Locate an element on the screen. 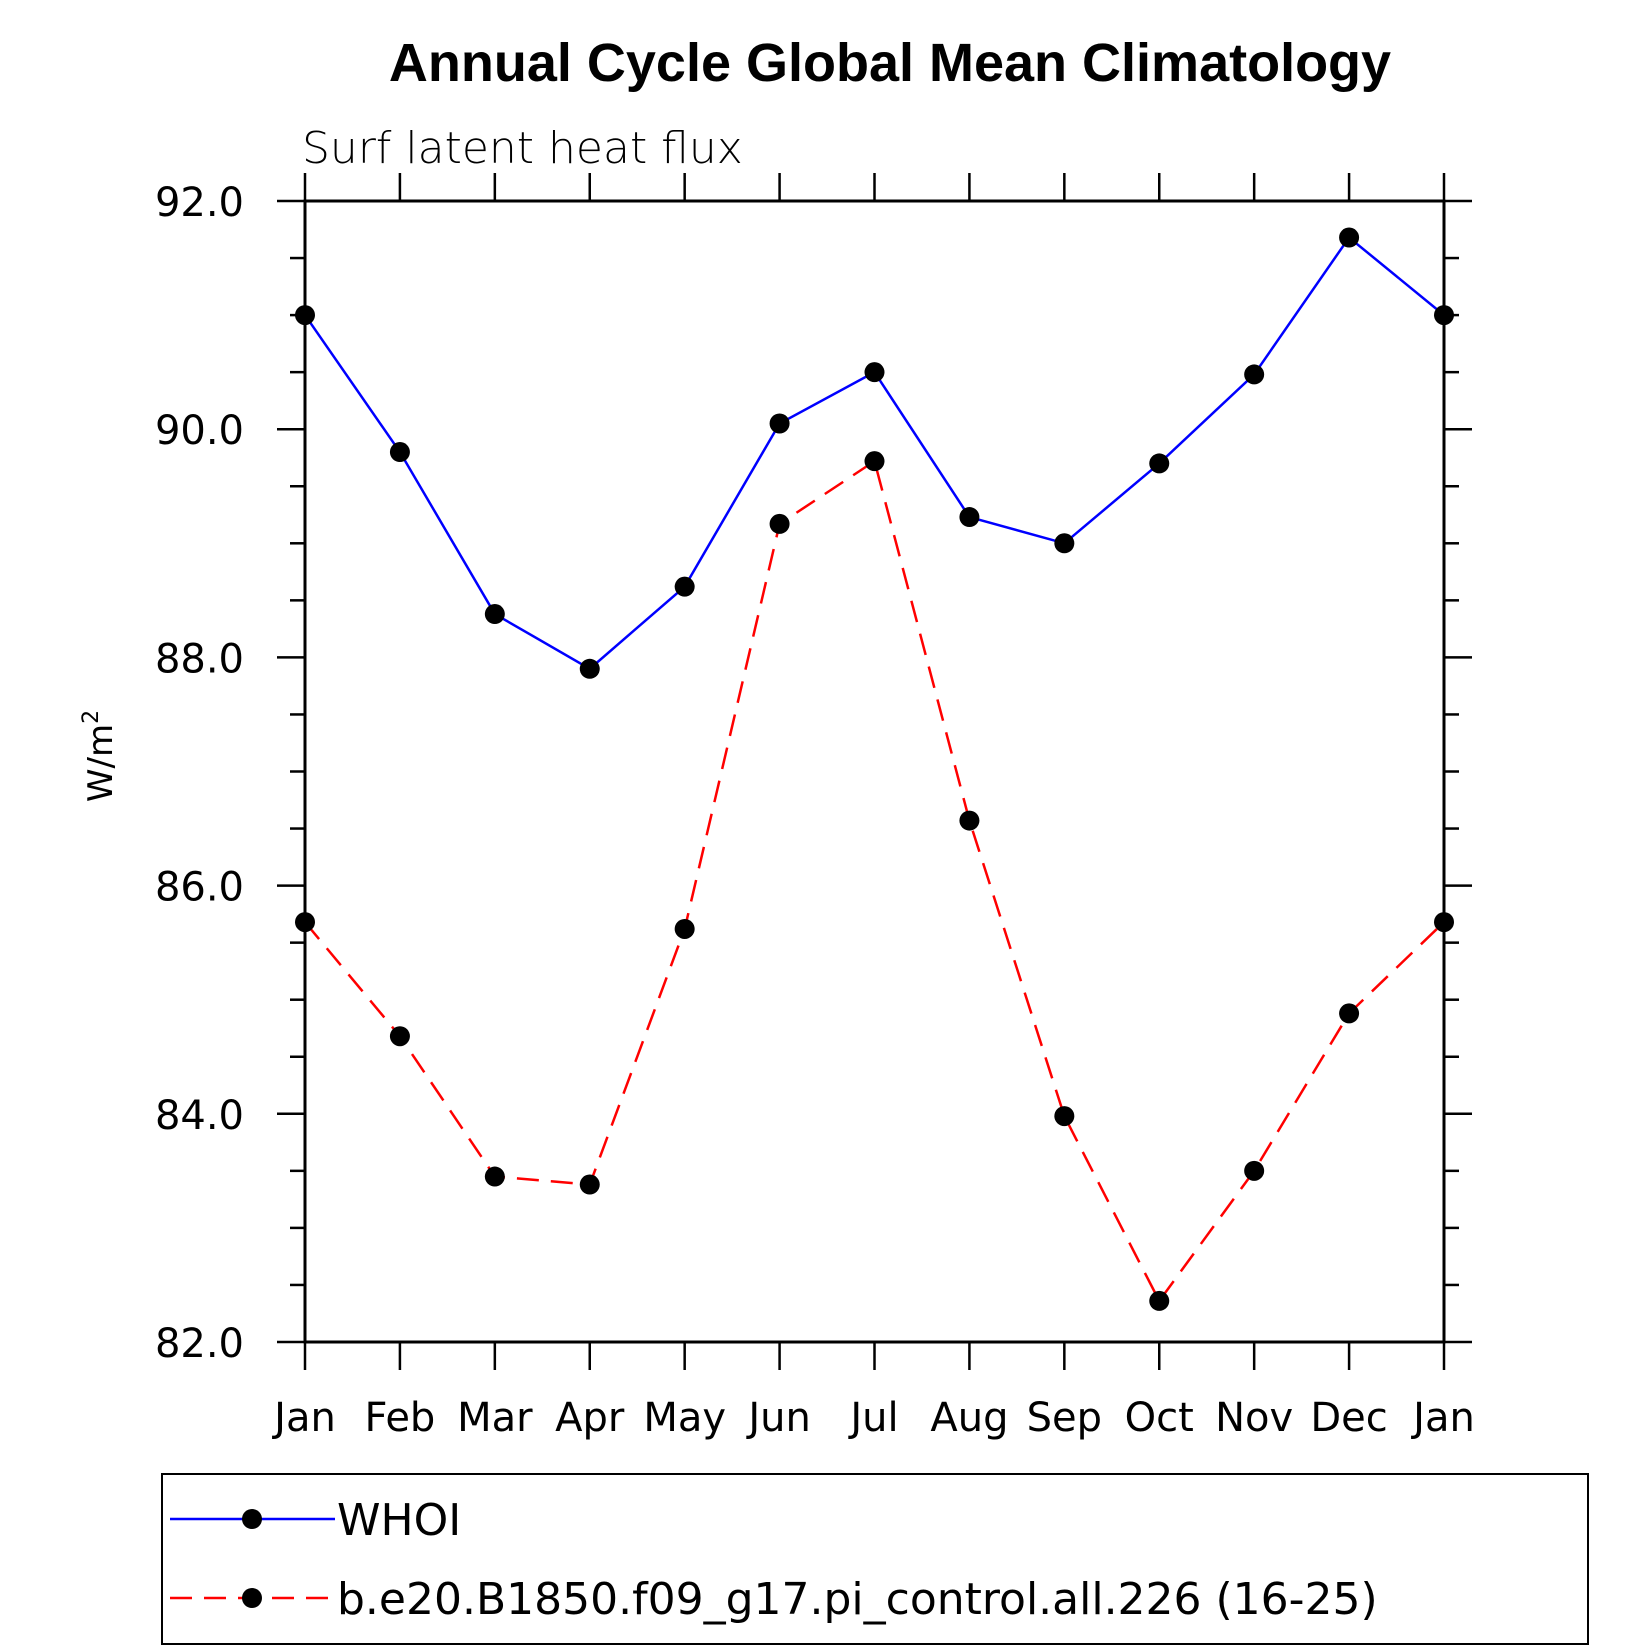 This screenshot has height=1652, width=1652. y-tick-labels: 82.0 84.0 86.0 88.0 90.0 92.0 is located at coordinates (199, 773).